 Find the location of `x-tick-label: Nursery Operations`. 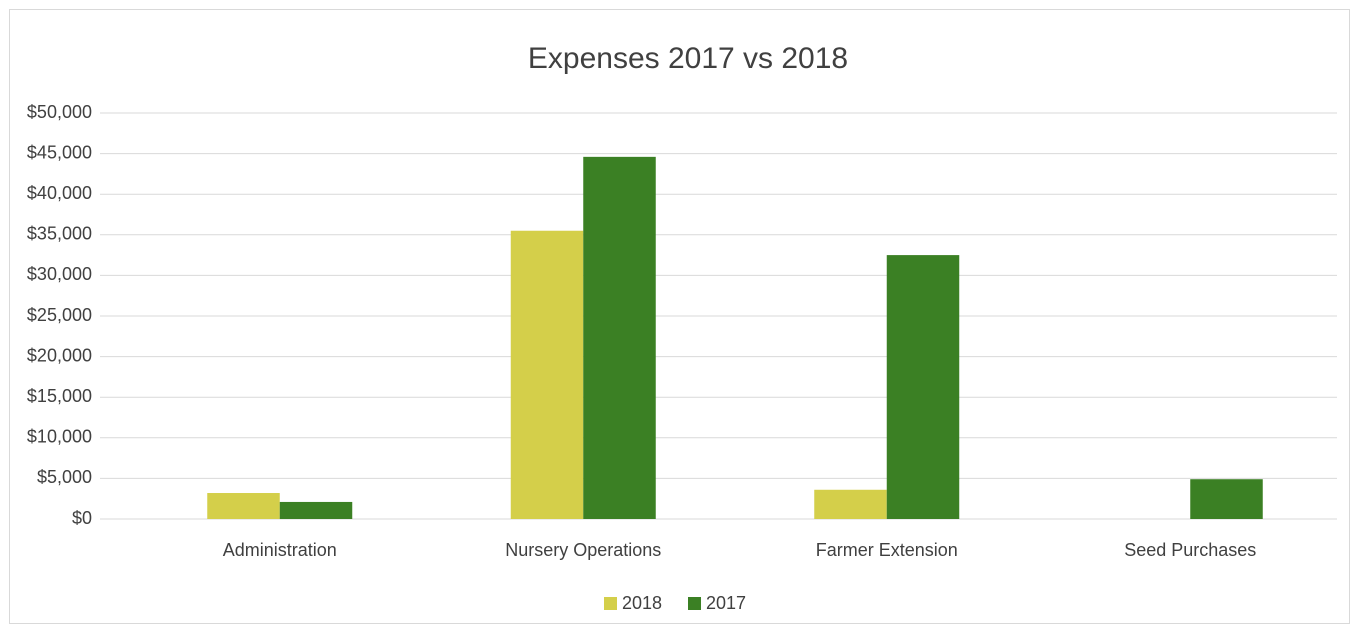

x-tick-label: Nursery Operations is located at coordinates (583, 550).